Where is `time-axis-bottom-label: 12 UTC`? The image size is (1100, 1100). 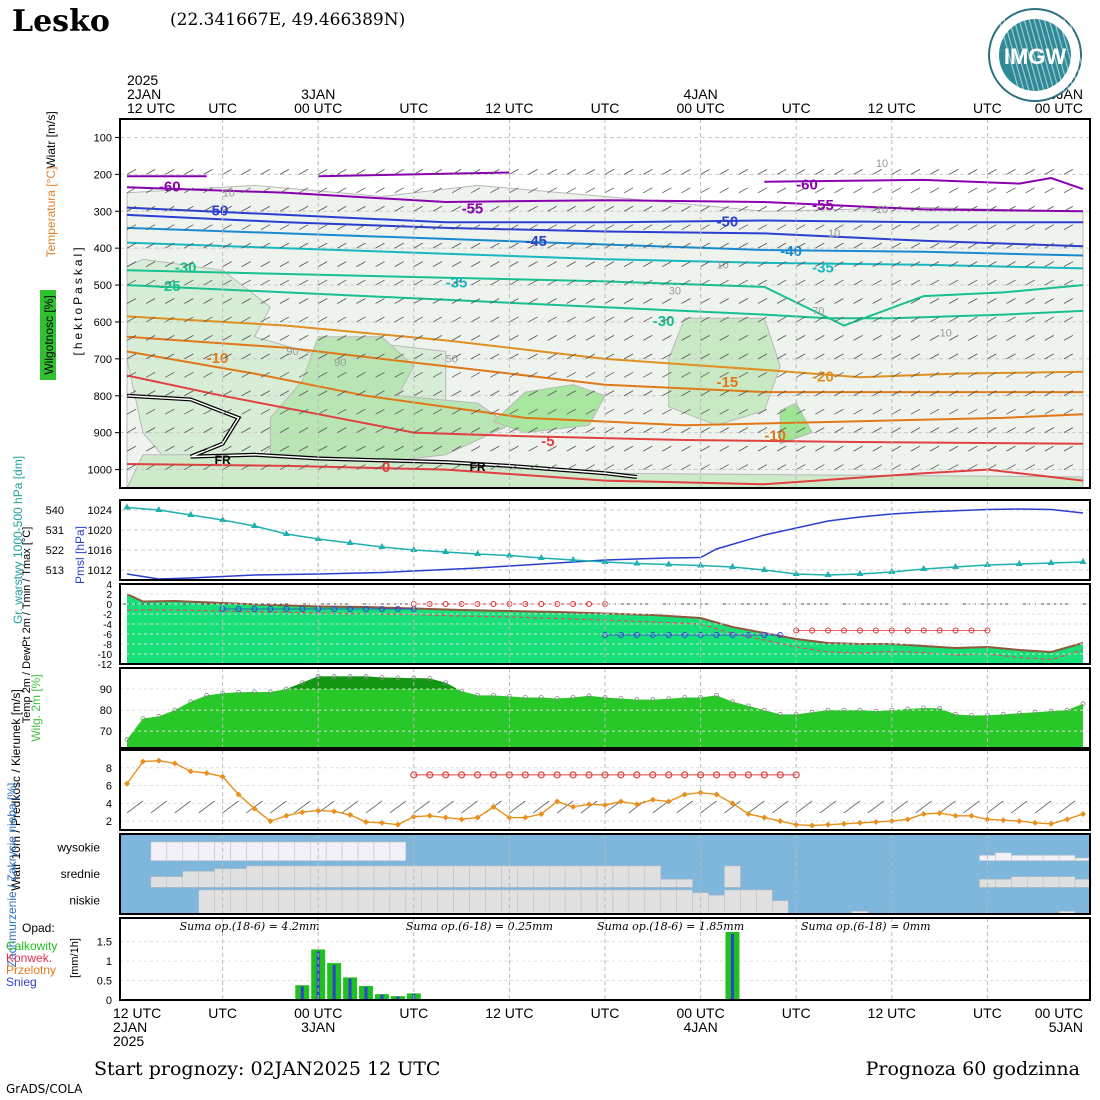
time-axis-bottom-label: 12 UTC is located at coordinates (509, 1013).